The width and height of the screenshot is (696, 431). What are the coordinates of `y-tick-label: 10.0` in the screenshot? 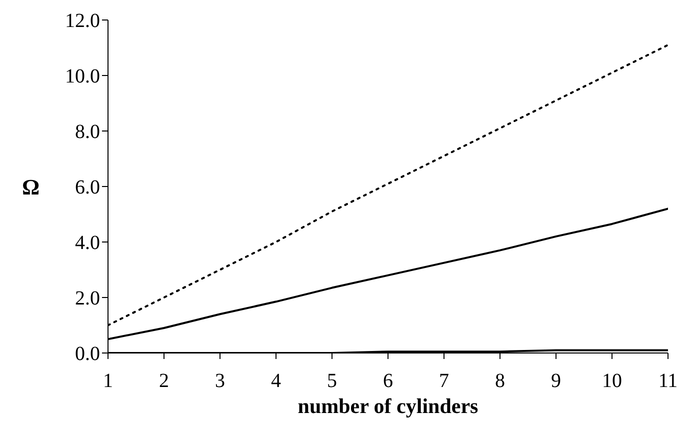 It's located at (82, 77).